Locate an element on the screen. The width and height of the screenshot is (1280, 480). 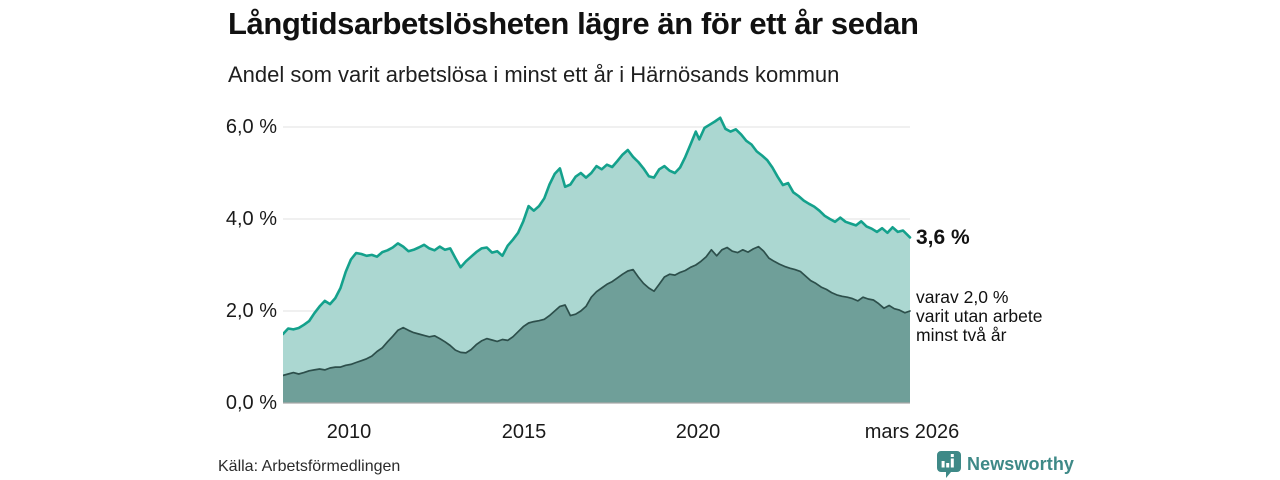
series-end-label-total: 3,6 % is located at coordinates (943, 237).